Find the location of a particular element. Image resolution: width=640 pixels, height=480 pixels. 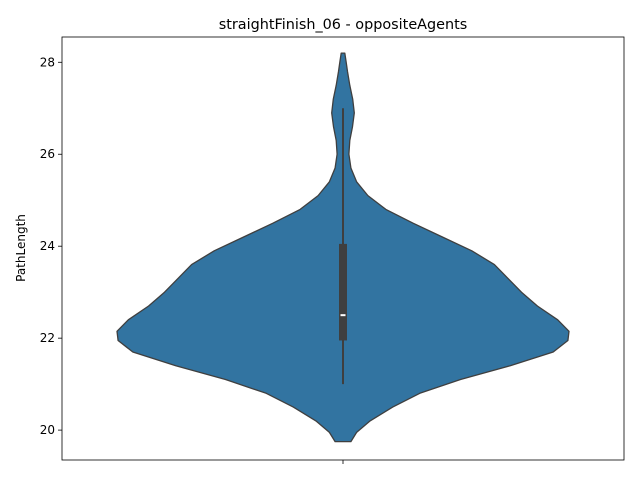

y-tick-label: 24 is located at coordinates (47, 246).